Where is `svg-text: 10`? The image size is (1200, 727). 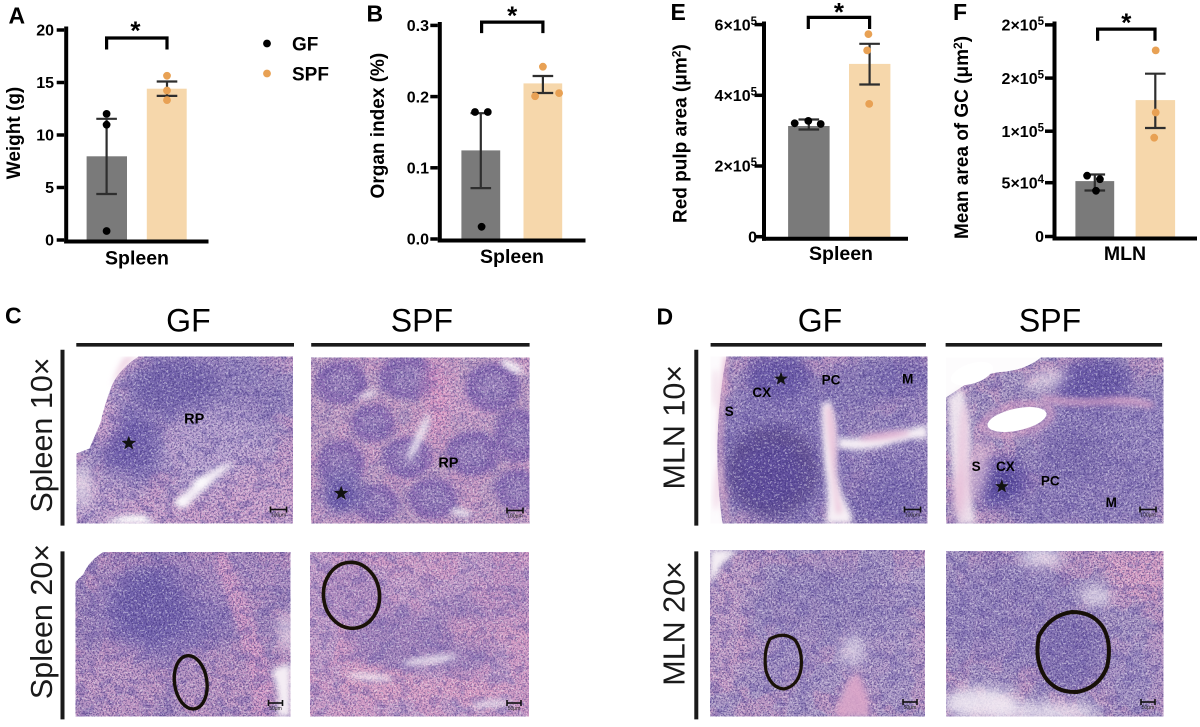
svg-text: 10 is located at coordinates (45, 136).